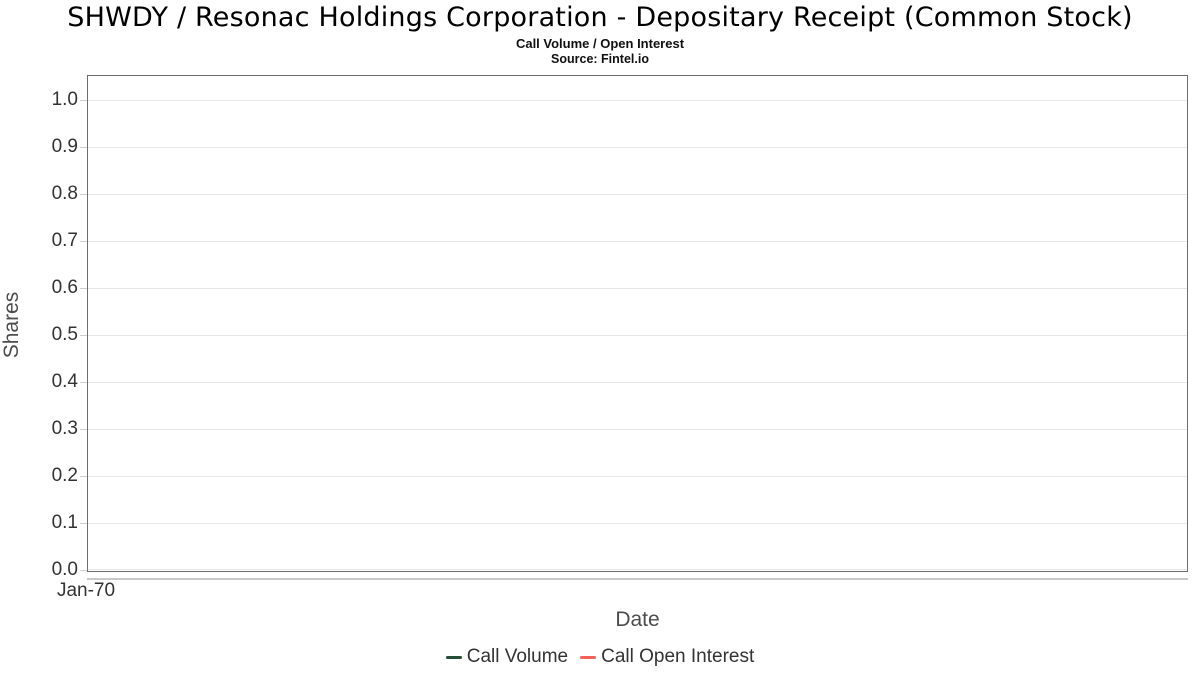 The width and height of the screenshot is (1200, 675). What do you see at coordinates (637, 619) in the screenshot?
I see `x-axis-label: Date` at bounding box center [637, 619].